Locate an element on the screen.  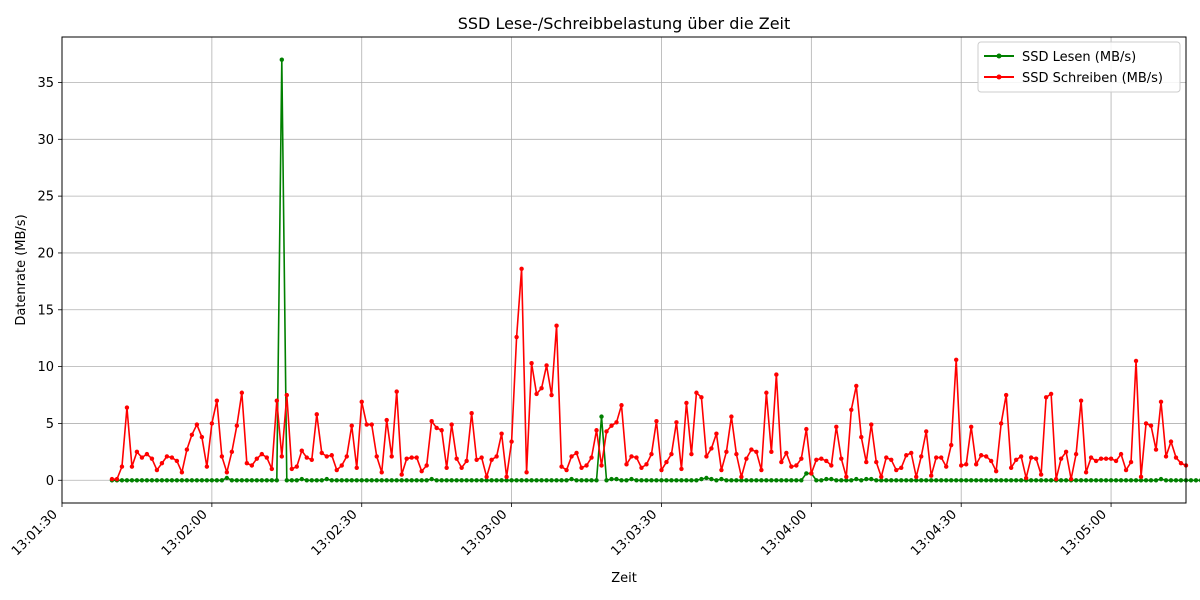
y-tick-label: 10 is located at coordinates (45, 367).